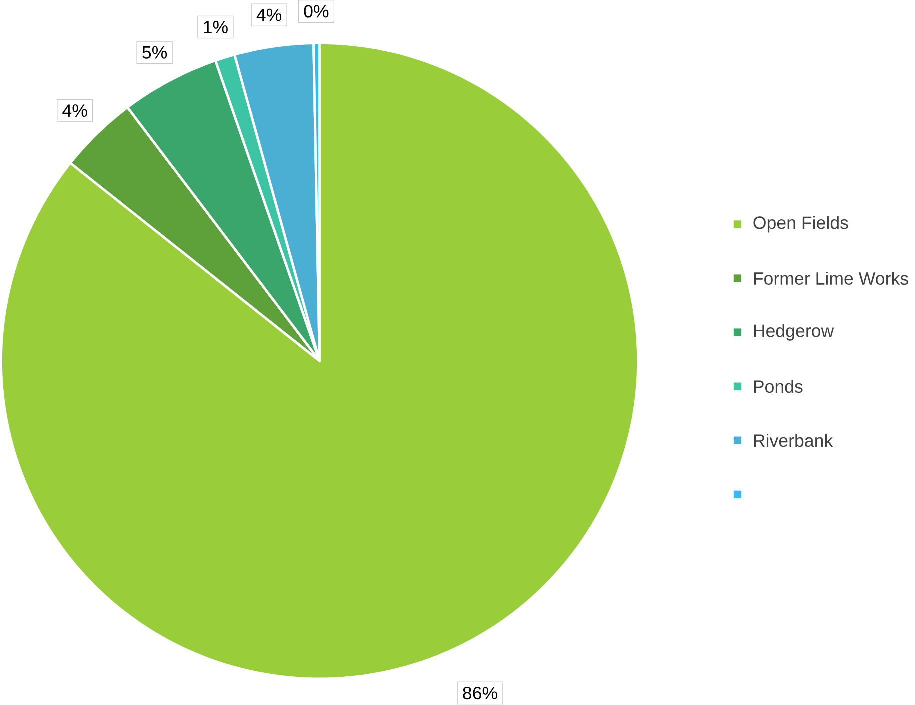 The image size is (915, 705). What do you see at coordinates (480, 693) in the screenshot?
I see `data-label: 86%` at bounding box center [480, 693].